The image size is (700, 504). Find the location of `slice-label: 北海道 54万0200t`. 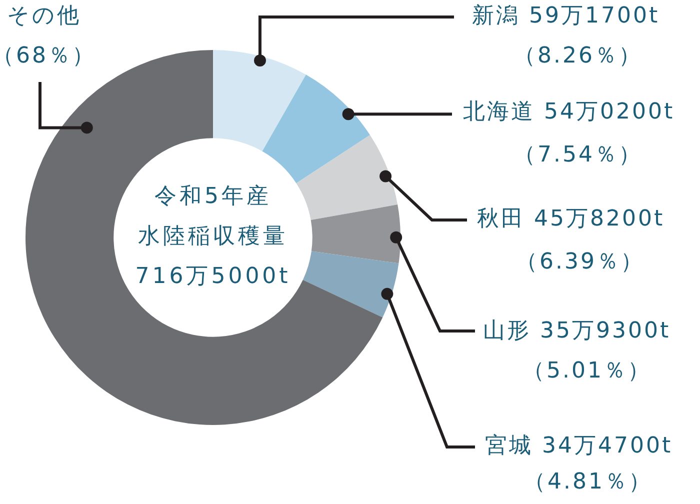

slice-label: 北海道 54万0200t is located at coordinates (569, 112).